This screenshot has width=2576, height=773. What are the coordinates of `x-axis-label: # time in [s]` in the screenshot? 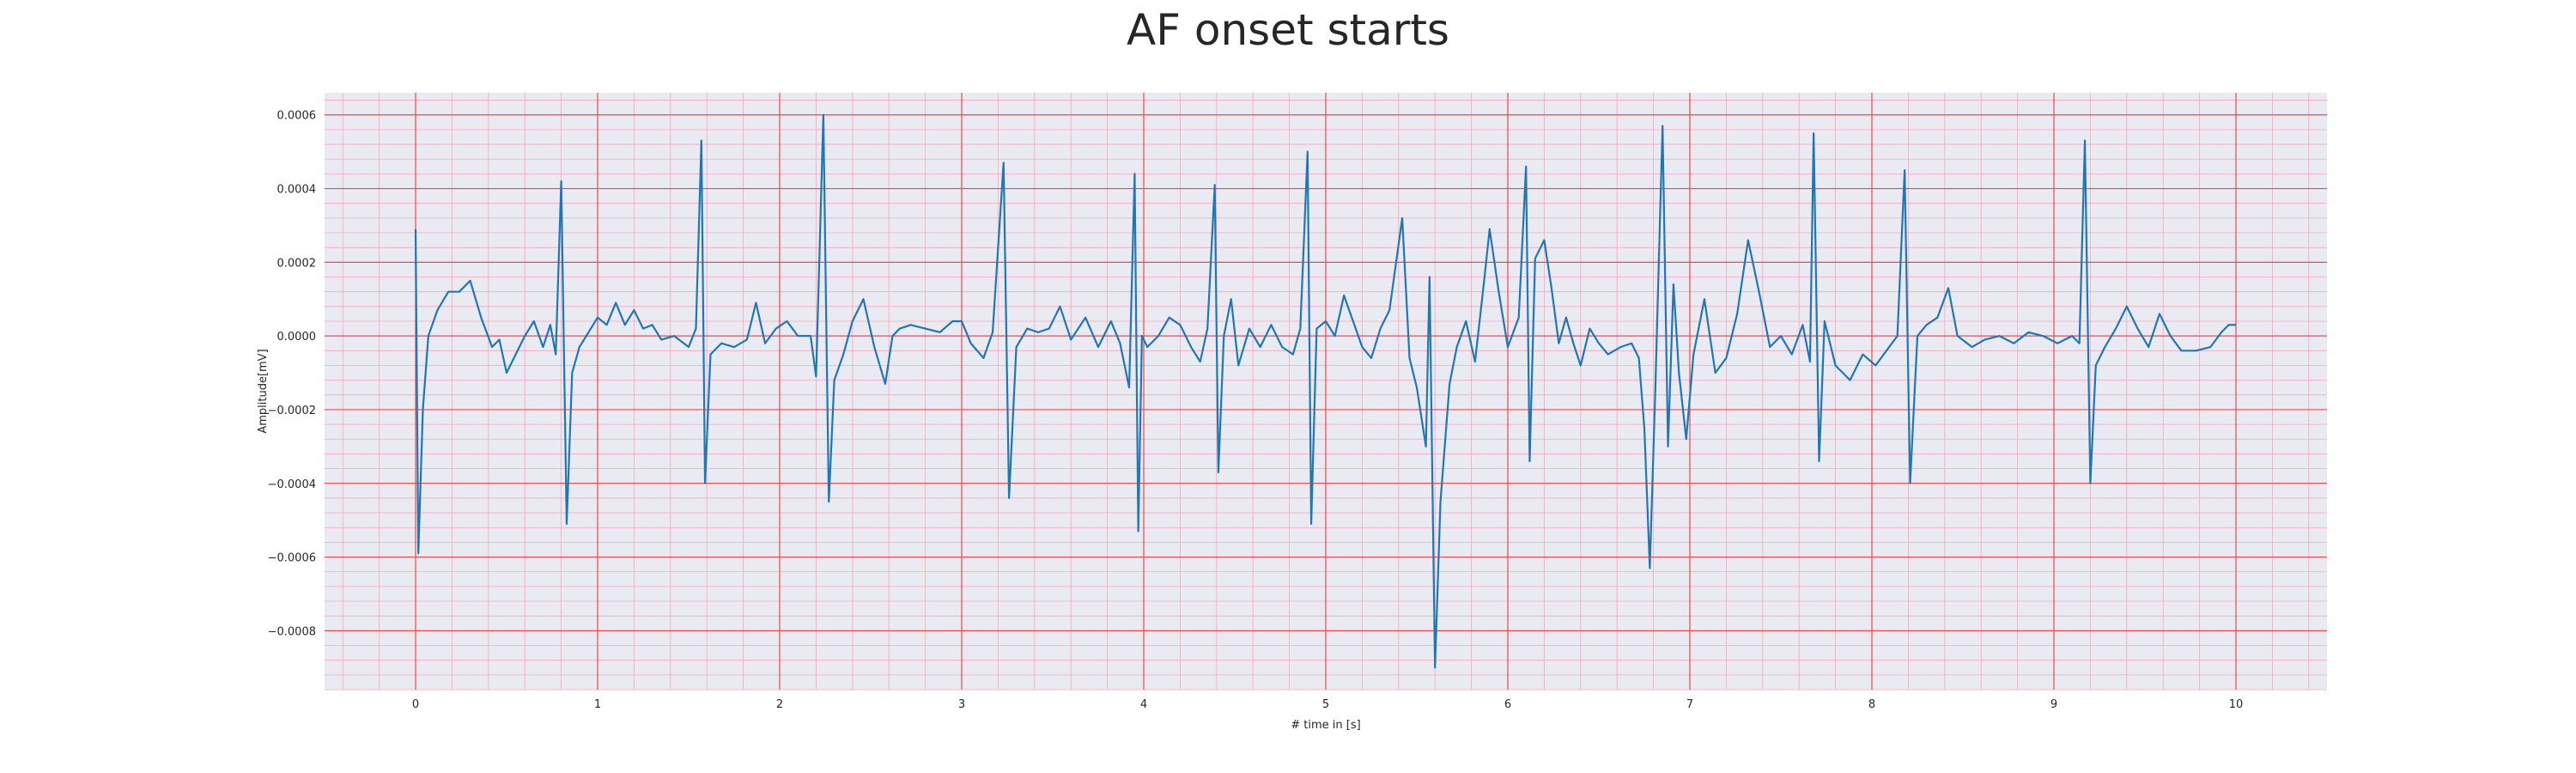 It's located at (1325, 725).